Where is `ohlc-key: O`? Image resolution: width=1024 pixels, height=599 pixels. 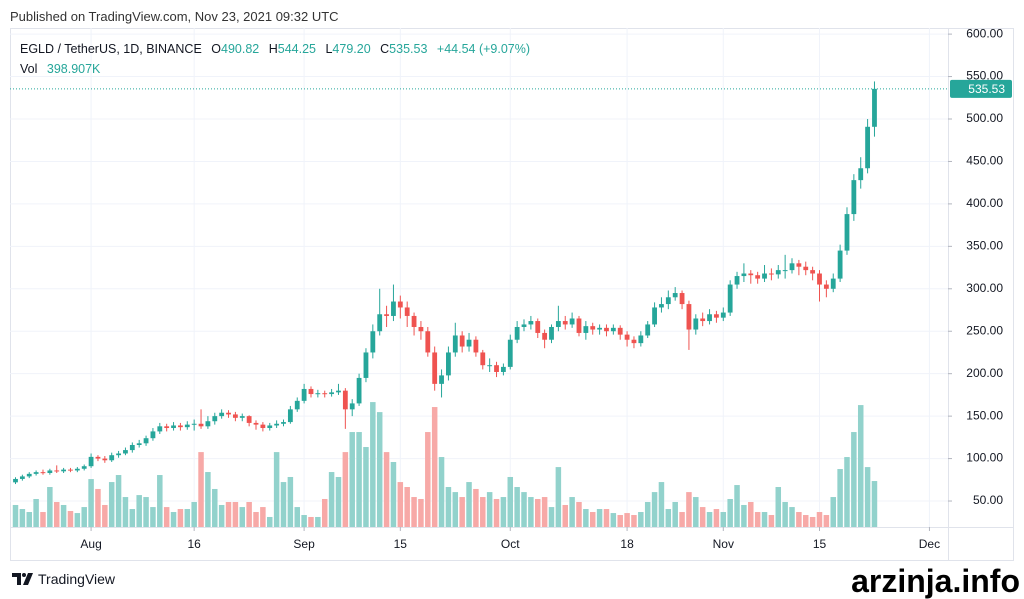
ohlc-key: O is located at coordinates (216, 49).